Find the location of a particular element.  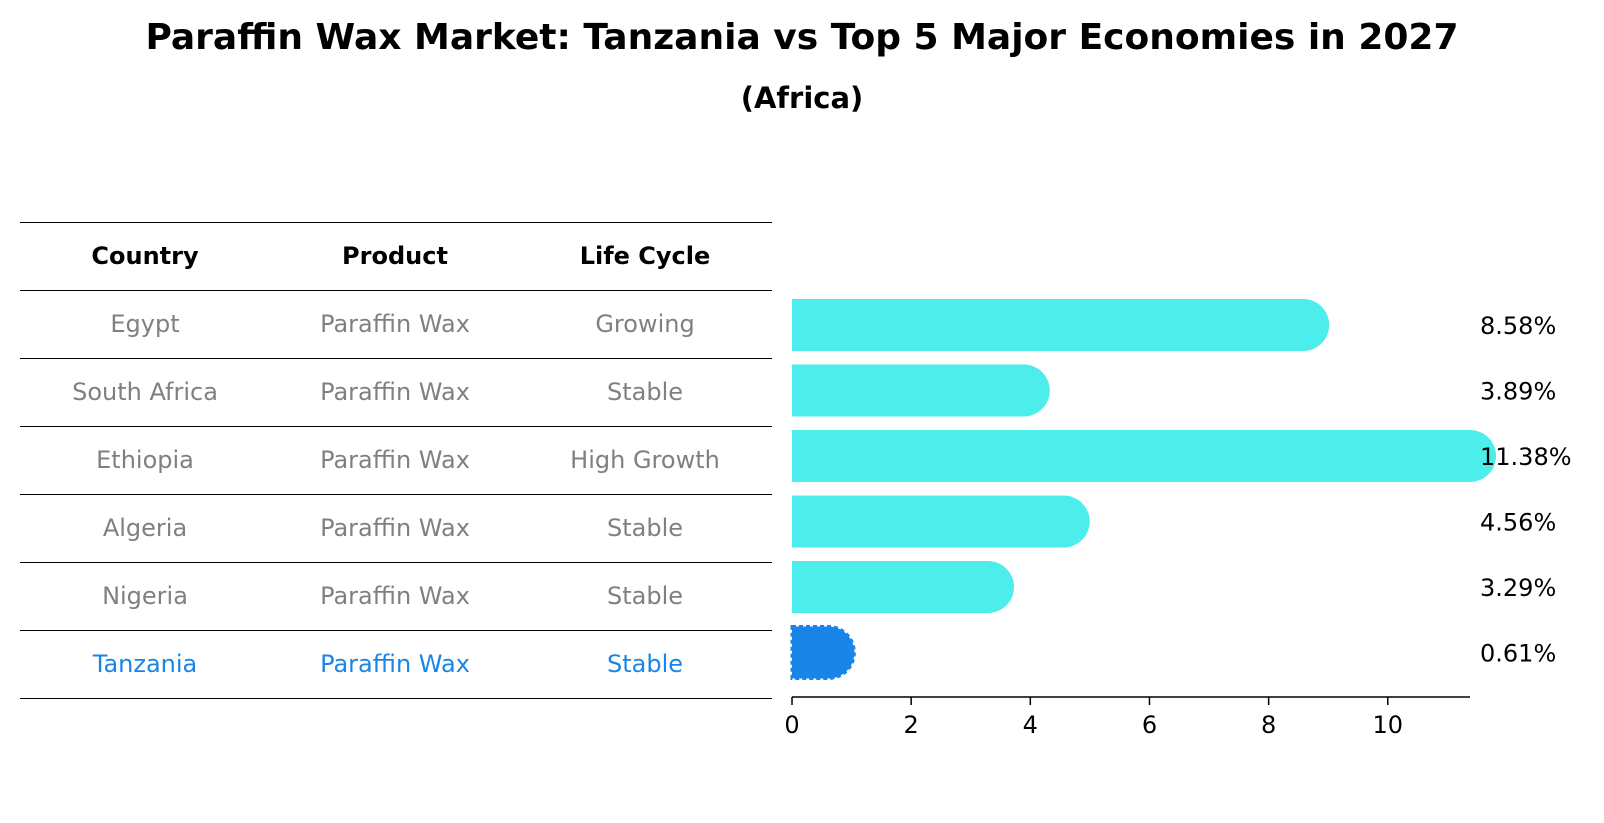

table-row: Algeria Paraffin Wax Stable is located at coordinates (396, 528).